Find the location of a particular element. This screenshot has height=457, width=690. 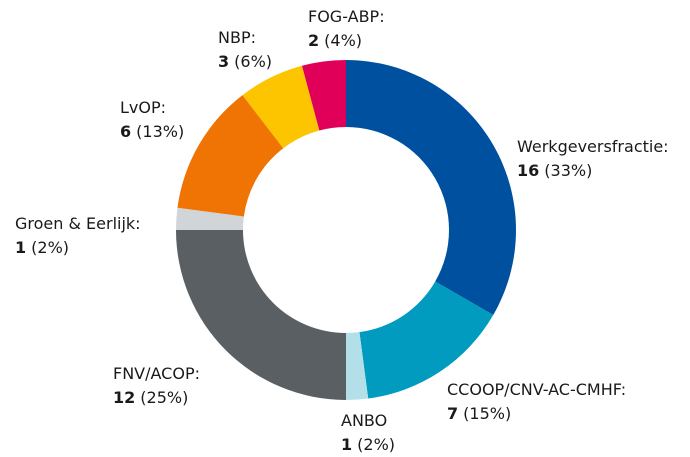

slice-label: FOG-ABP: is located at coordinates (346, 16).